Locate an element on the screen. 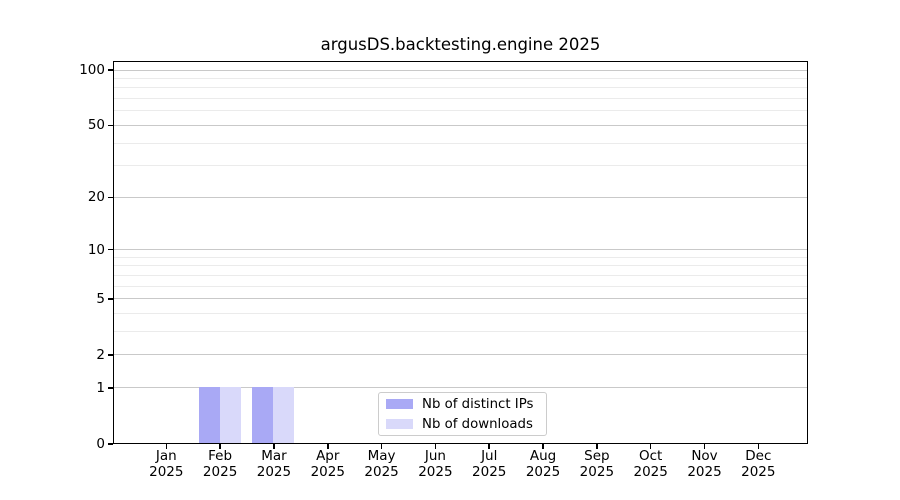 This screenshot has height=500, width=900. y-tick-label: 2 is located at coordinates (100, 354).